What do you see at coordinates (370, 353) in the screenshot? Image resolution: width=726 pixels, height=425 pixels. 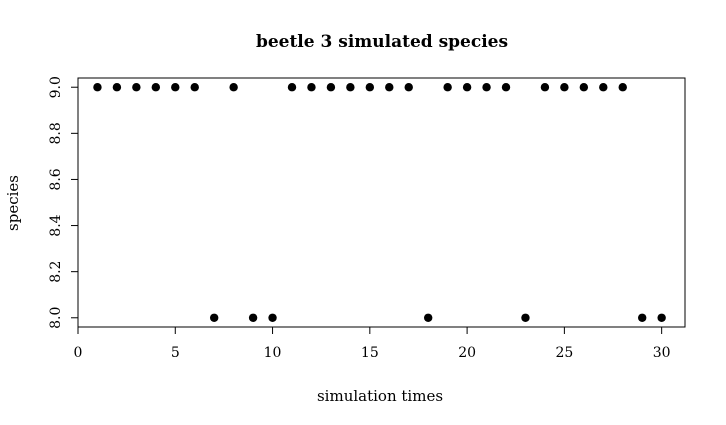 I see `x-tick-label: 15` at bounding box center [370, 353].